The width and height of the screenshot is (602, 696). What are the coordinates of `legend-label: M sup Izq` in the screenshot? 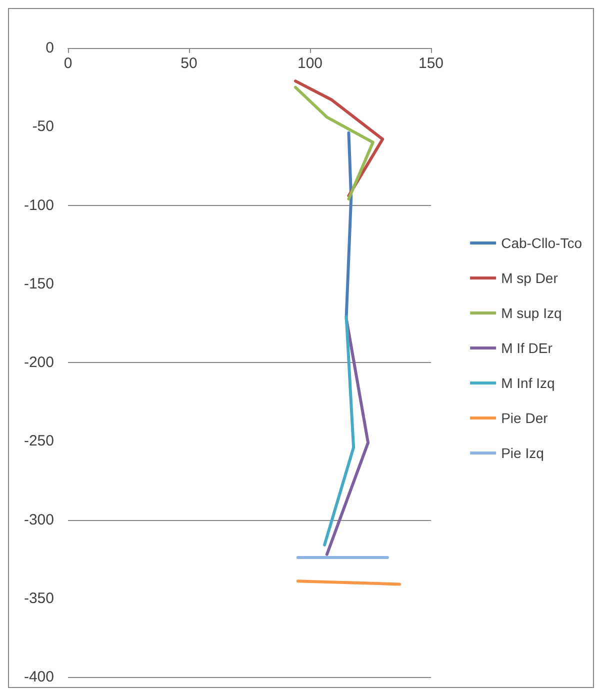 It's located at (531, 313).